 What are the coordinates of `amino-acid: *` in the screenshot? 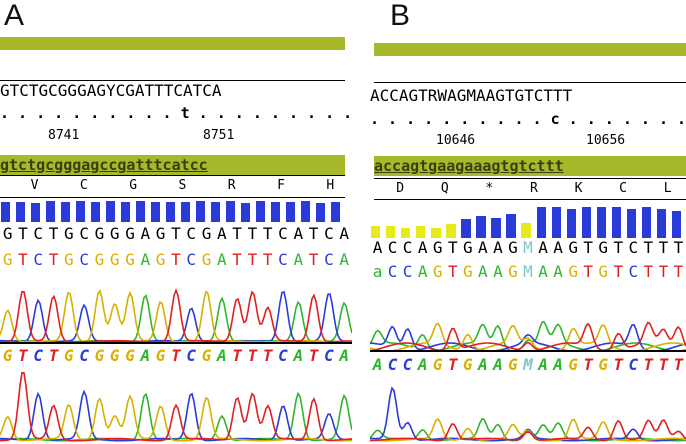 It's located at (489, 188).